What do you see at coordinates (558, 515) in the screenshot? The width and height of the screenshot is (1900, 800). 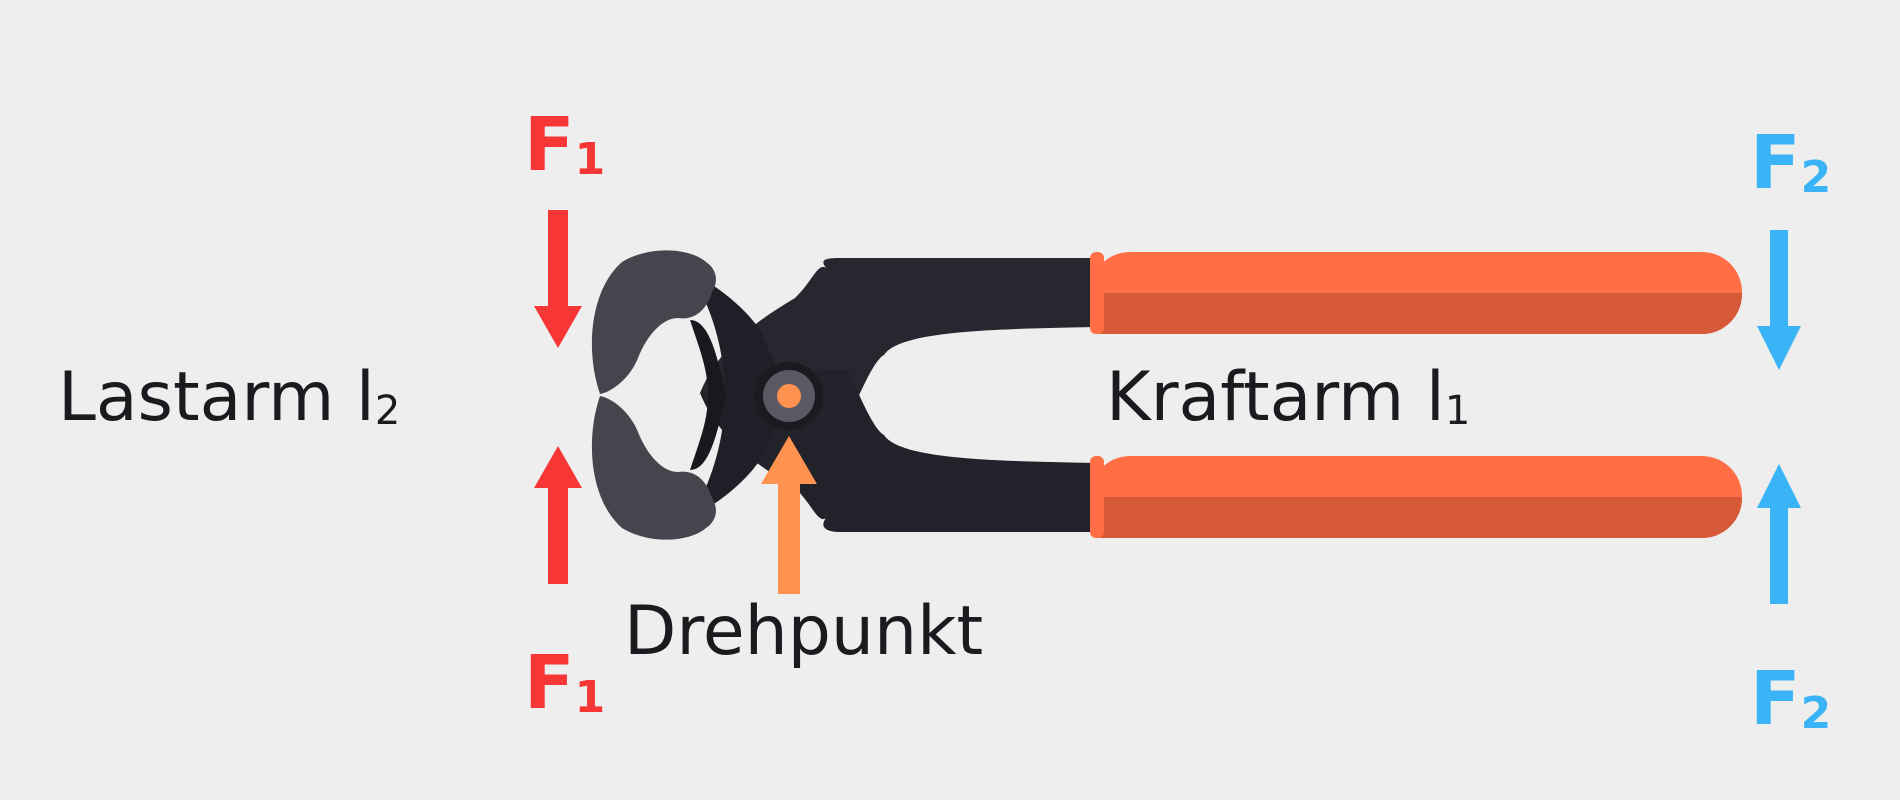 I see `f1-lower-arrow` at bounding box center [558, 515].